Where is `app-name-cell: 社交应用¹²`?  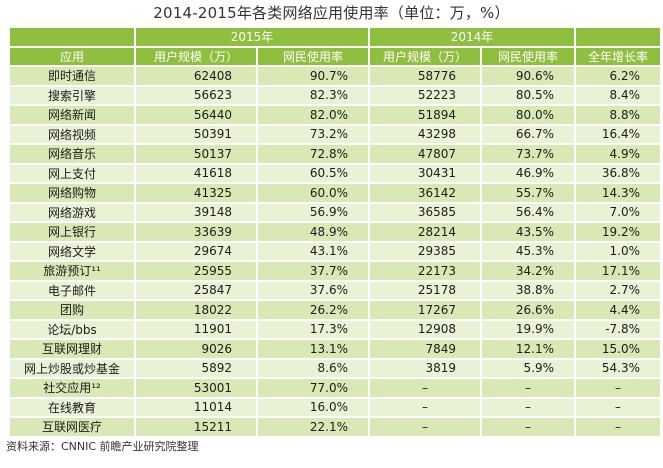 app-name-cell: 社交应用¹² is located at coordinates (72, 388).